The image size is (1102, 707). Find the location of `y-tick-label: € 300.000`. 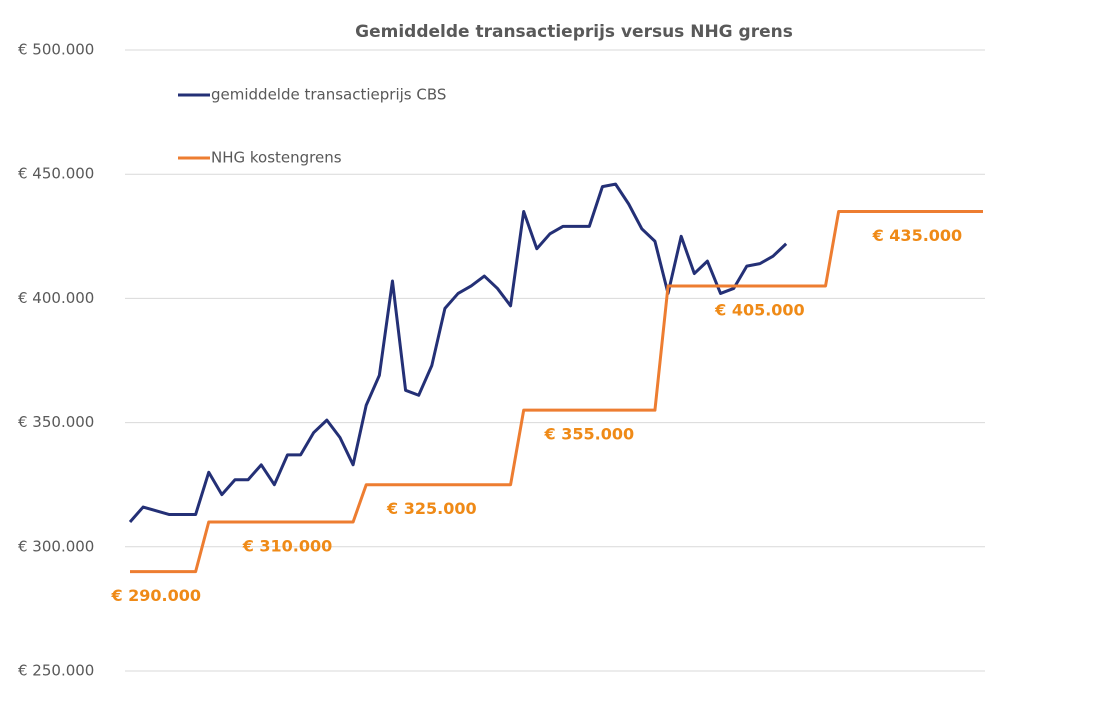

y-tick-label: € 300.000 is located at coordinates (56, 546).